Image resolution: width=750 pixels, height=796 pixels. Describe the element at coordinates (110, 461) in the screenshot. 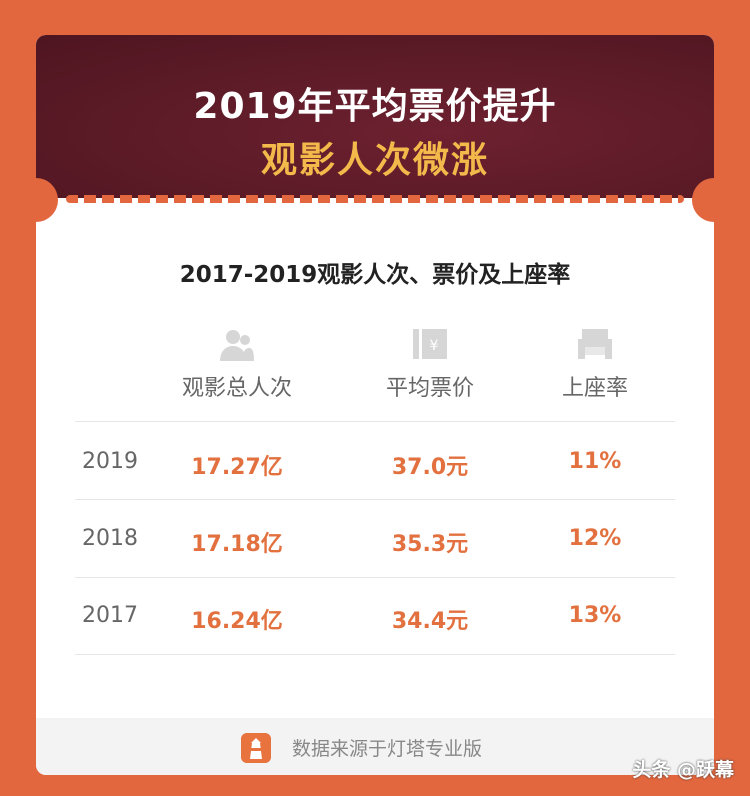

I see `year-cell: 2019` at that location.